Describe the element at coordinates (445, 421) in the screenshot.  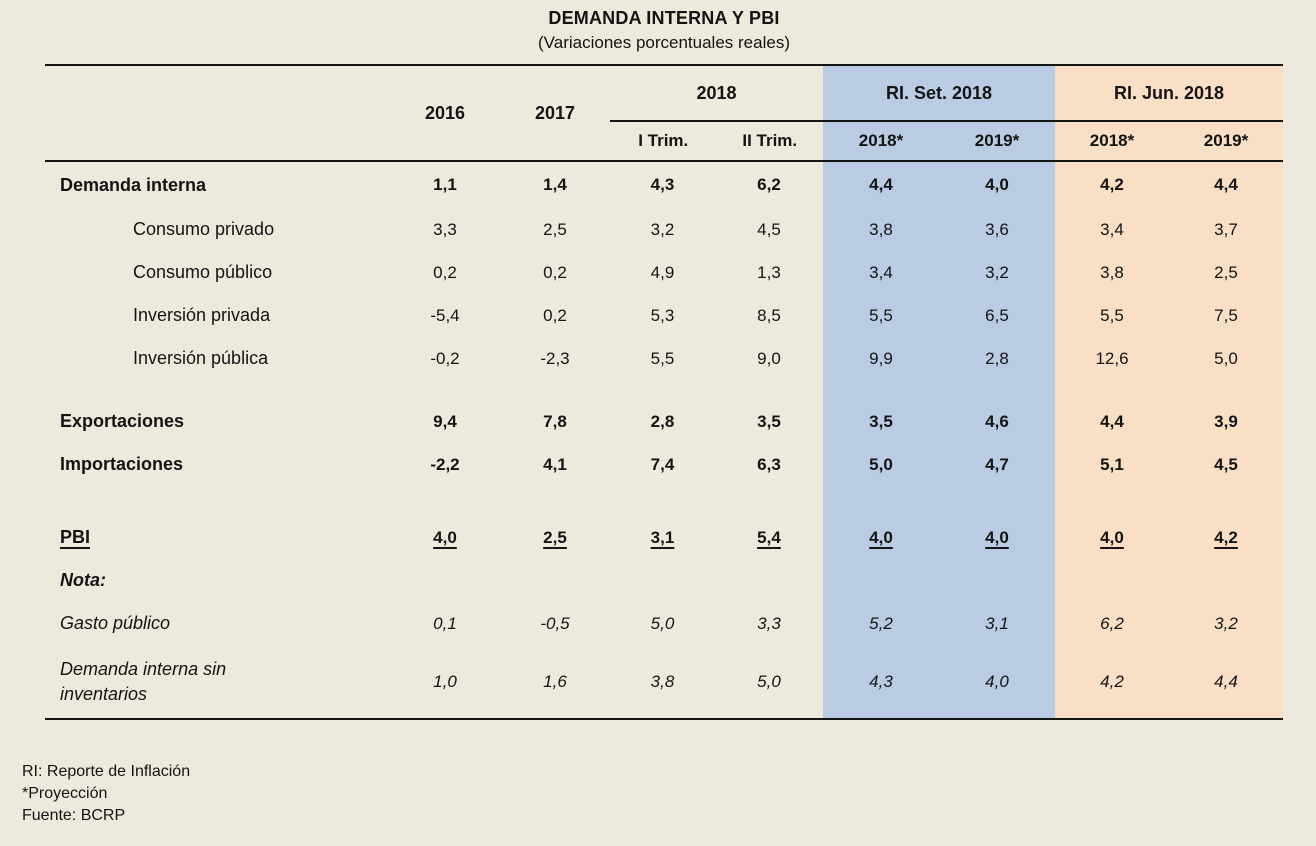
I see `cell-value: 9,4` at that location.